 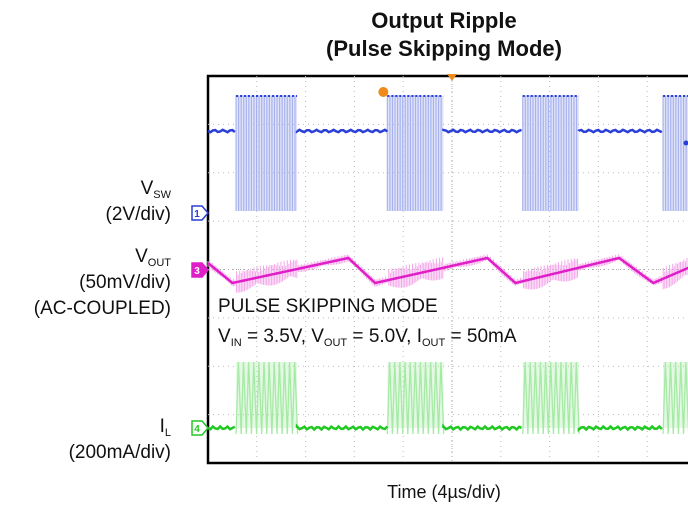 What do you see at coordinates (491, 336) in the screenshot?
I see `iout-value: 50mA` at bounding box center [491, 336].